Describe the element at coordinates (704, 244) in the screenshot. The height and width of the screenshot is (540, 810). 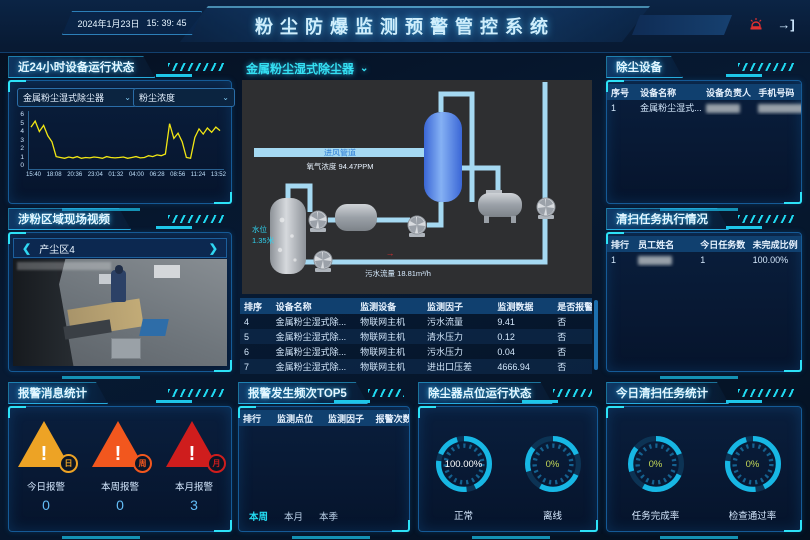
I see `table-header-row: 排行 员工姓名 今日任务数 未完成比例` at that location.